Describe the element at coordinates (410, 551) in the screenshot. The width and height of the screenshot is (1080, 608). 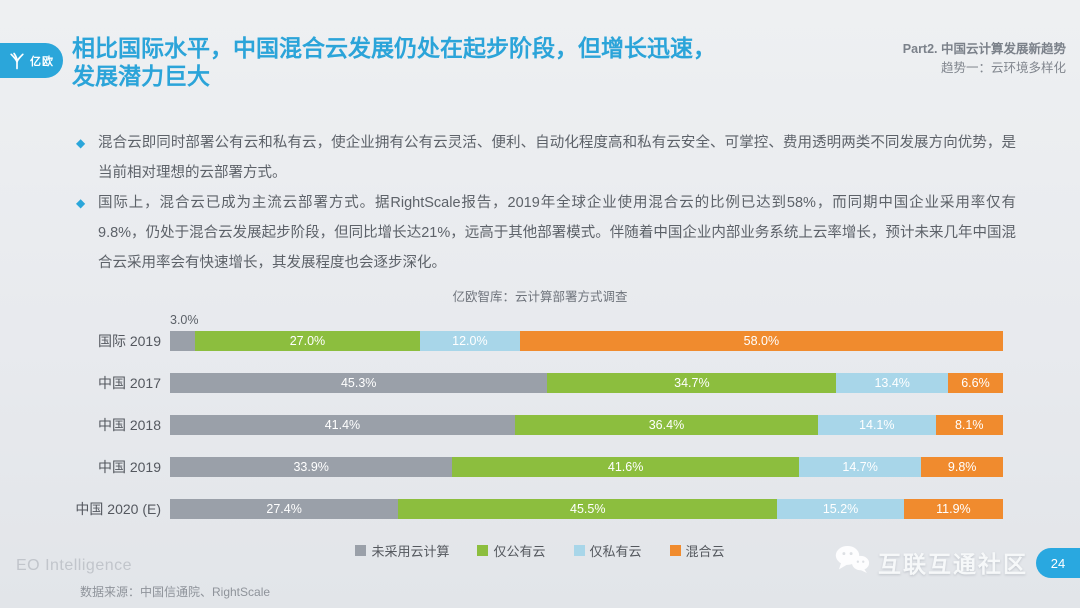
I see `legend-label: 未采用云计算` at that location.